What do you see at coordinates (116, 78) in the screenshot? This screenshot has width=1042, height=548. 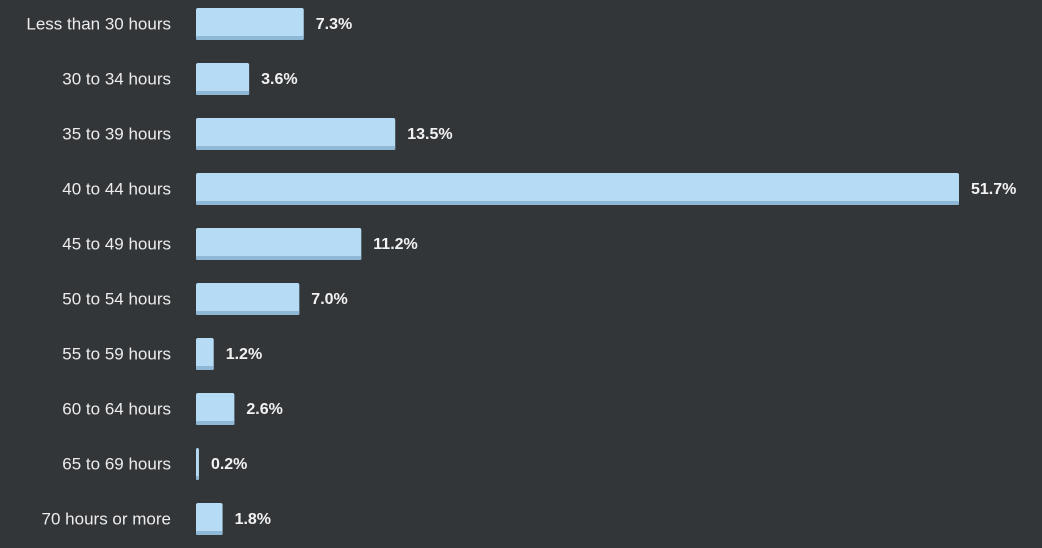 I see `category-label: 30 to 34 hours` at bounding box center [116, 78].